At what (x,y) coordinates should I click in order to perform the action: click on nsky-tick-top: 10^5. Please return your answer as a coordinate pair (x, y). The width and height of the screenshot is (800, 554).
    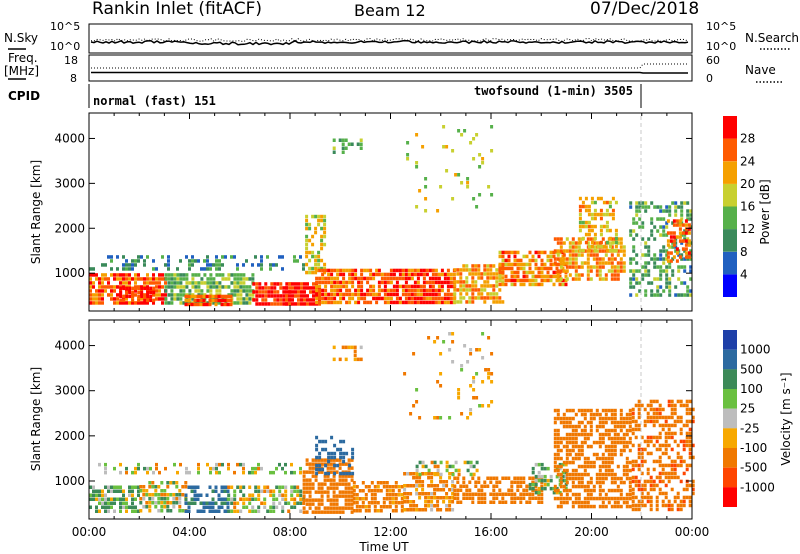
    Looking at the image, I should click on (65, 26).